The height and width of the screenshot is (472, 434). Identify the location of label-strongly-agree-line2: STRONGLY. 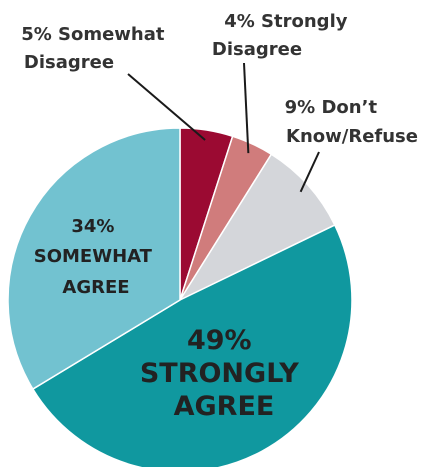
(219, 373).